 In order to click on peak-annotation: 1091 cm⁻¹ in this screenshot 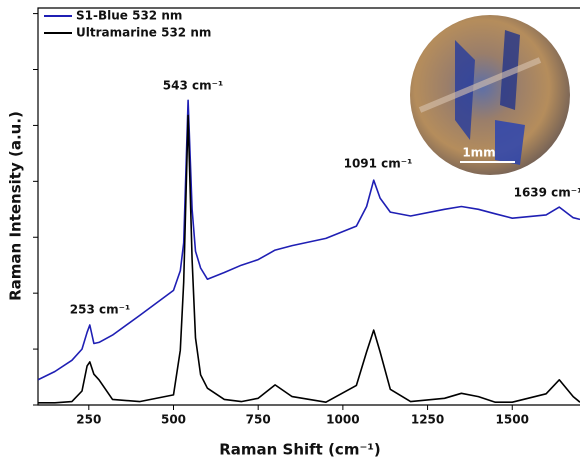, I will do `click(378, 164)`.